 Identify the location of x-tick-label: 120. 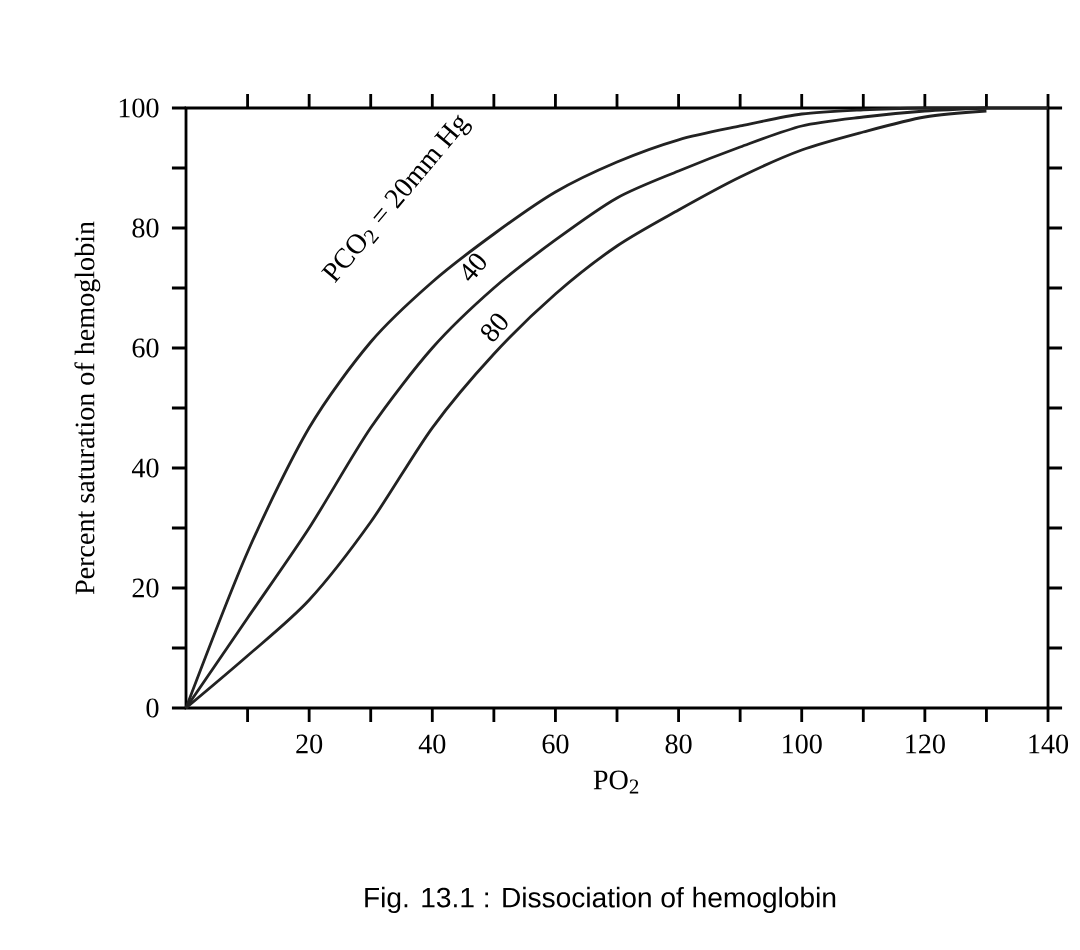
(925, 744).